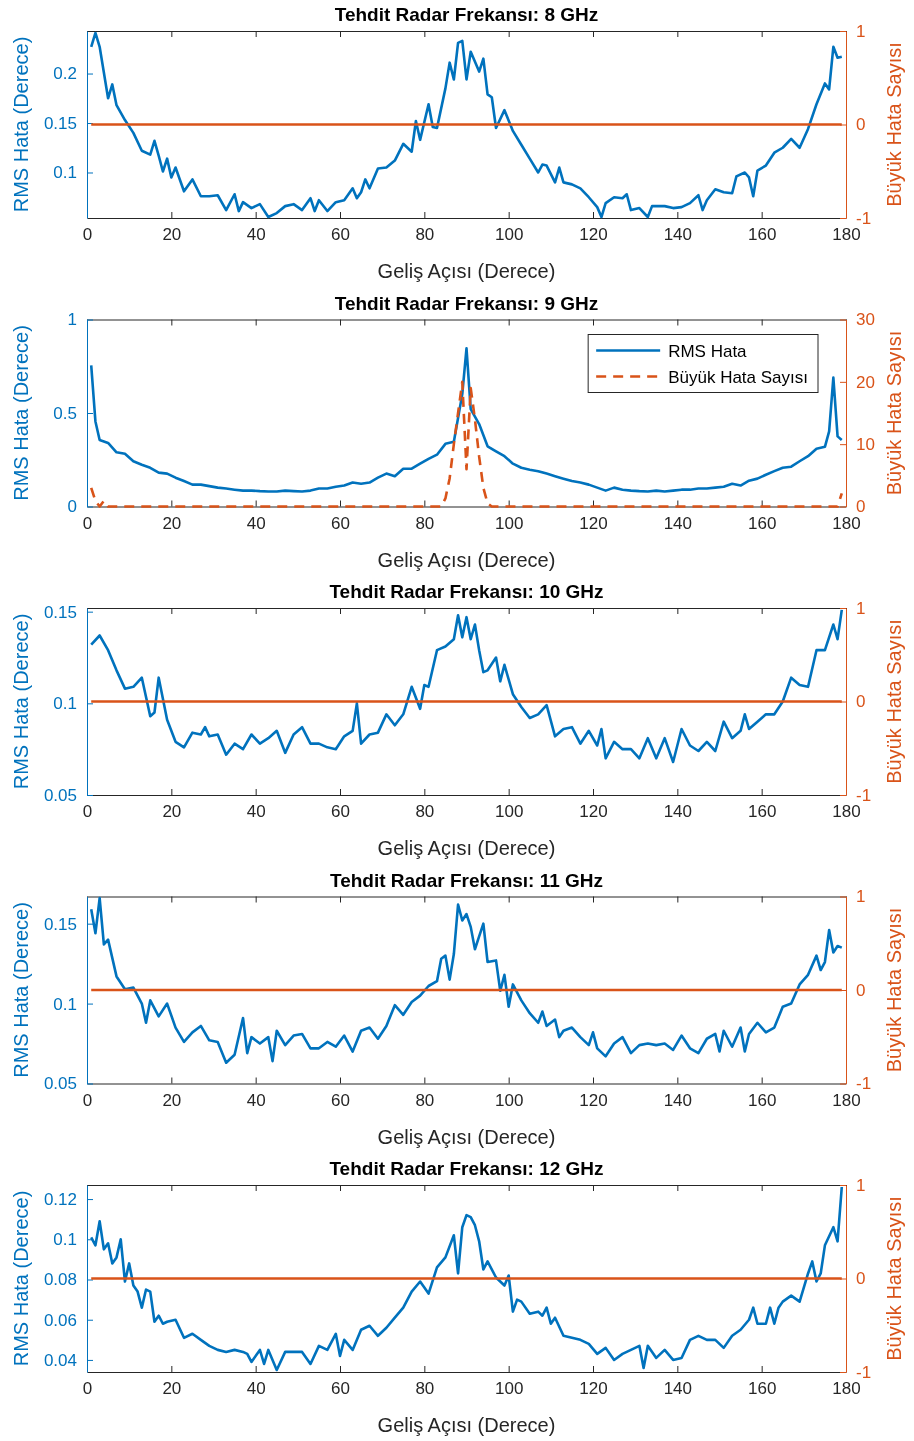 The width and height of the screenshot is (914, 1441). I want to click on y-tick-label: 0.2, so click(65, 74).